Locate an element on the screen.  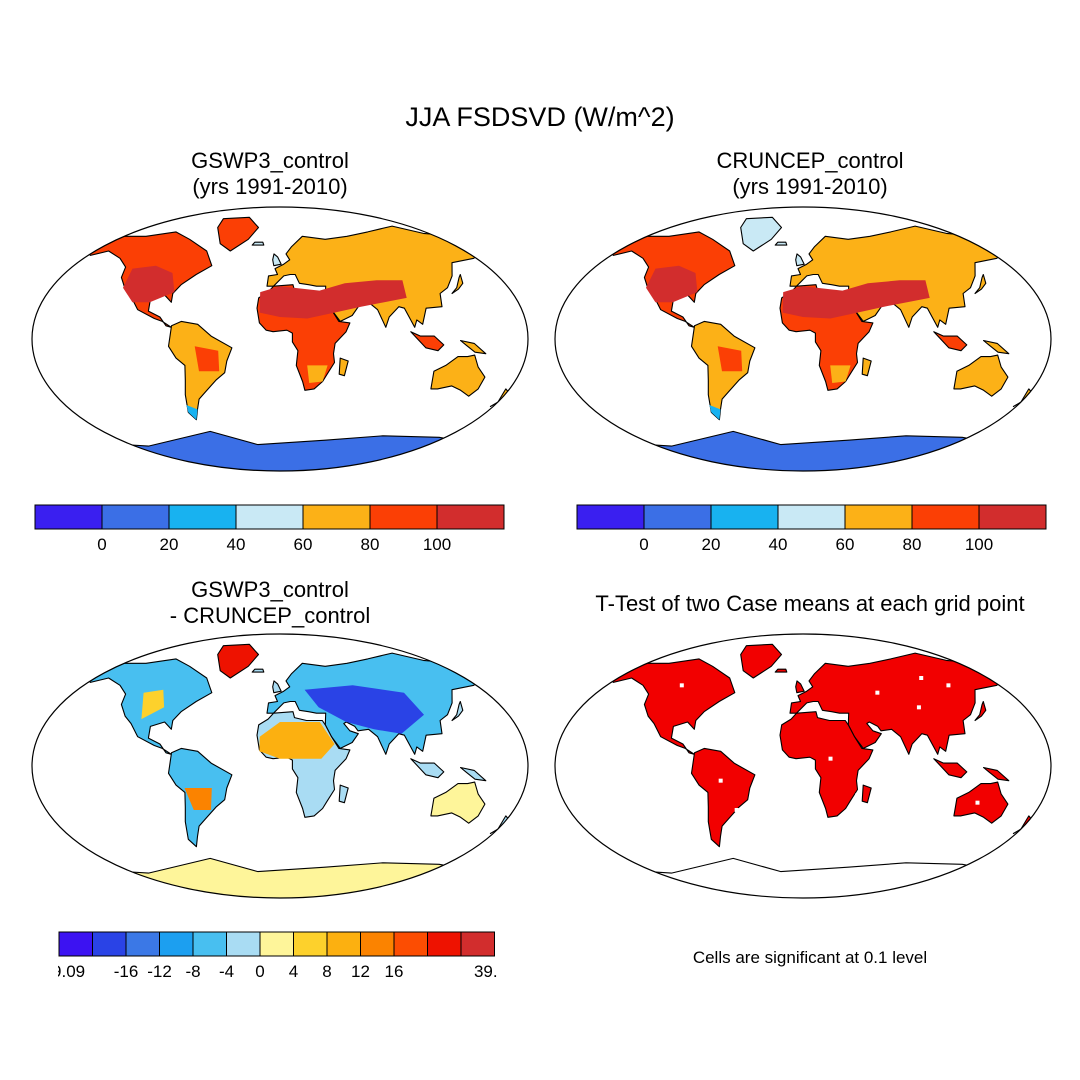
colorbar-tick-label: -29.09 is located at coordinates (71, 971).